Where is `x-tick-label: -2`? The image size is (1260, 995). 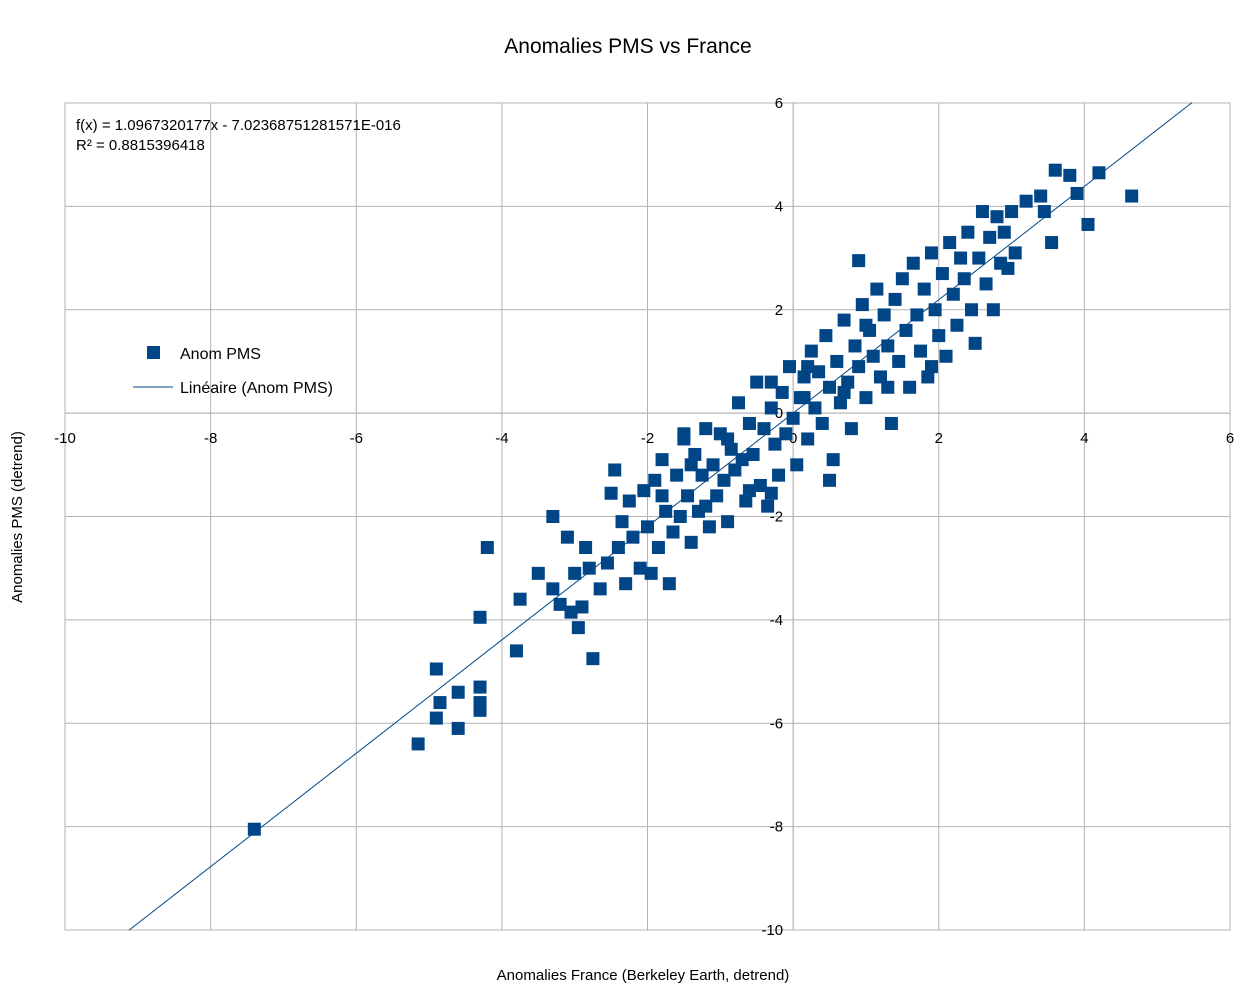 x-tick-label: -2 is located at coordinates (647, 438).